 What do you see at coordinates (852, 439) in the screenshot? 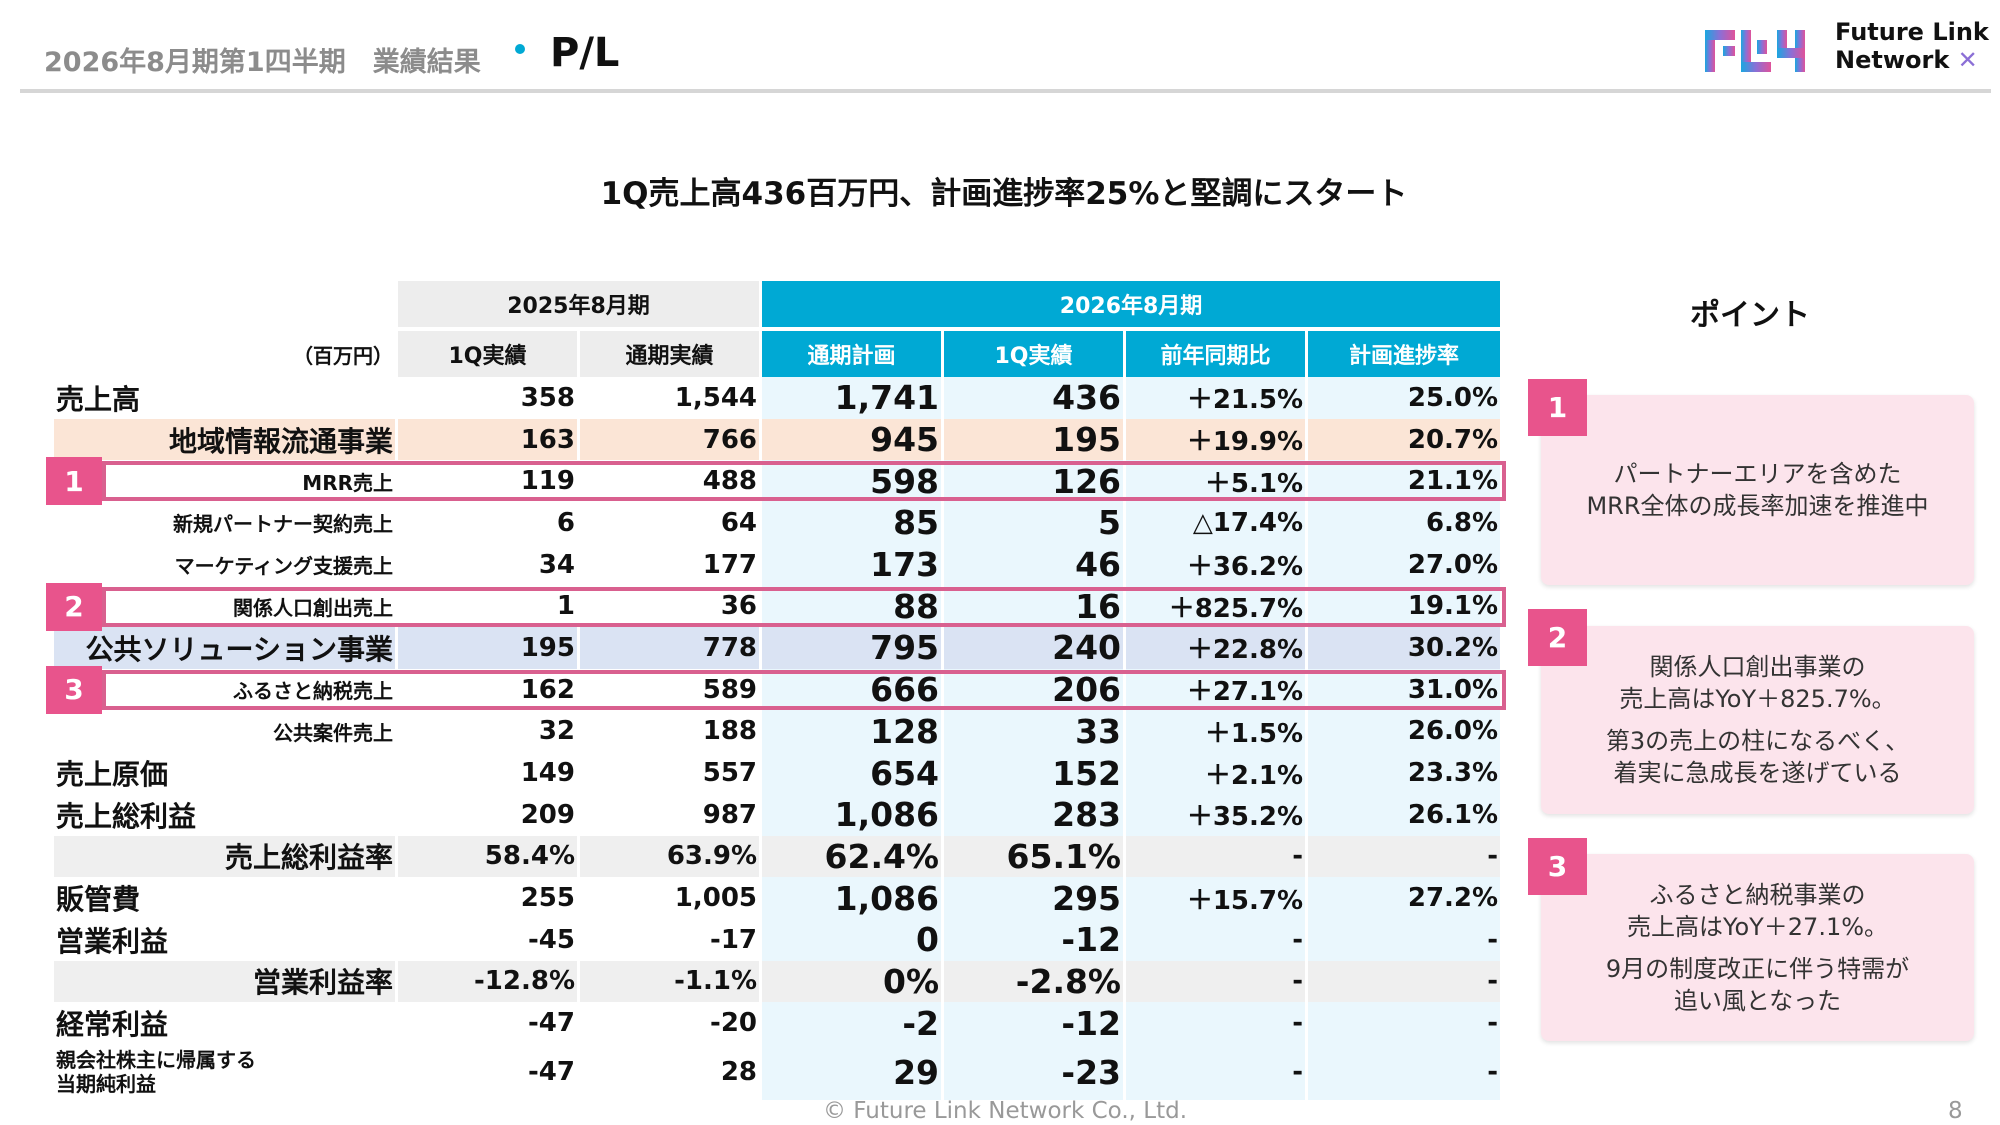
I see `table-cell: 945` at bounding box center [852, 439].